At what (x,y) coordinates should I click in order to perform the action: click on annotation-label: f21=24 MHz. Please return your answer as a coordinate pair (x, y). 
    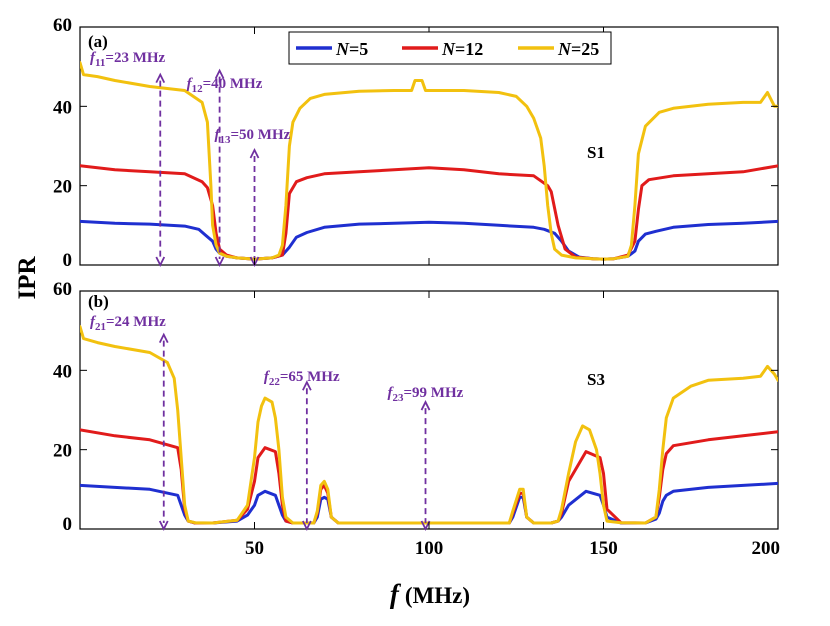
    Looking at the image, I should click on (128, 323).